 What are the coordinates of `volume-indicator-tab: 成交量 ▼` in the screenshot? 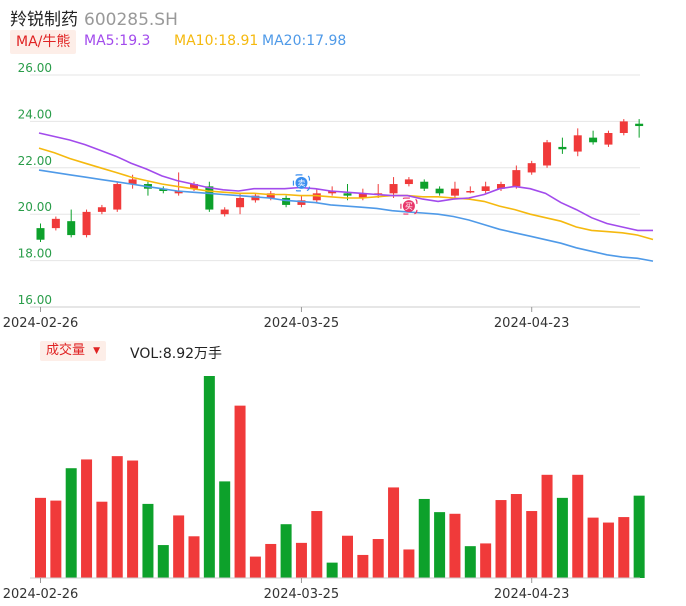 It's located at (73, 351).